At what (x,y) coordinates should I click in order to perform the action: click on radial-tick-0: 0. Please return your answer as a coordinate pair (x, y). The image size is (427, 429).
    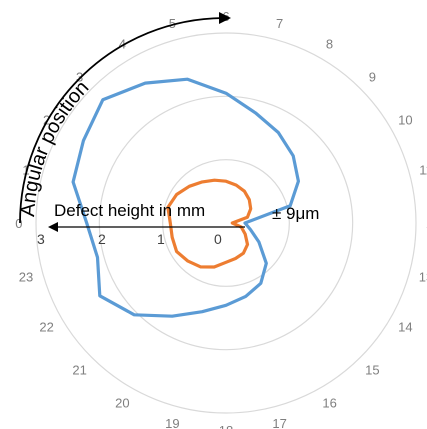
    Looking at the image, I should click on (218, 239).